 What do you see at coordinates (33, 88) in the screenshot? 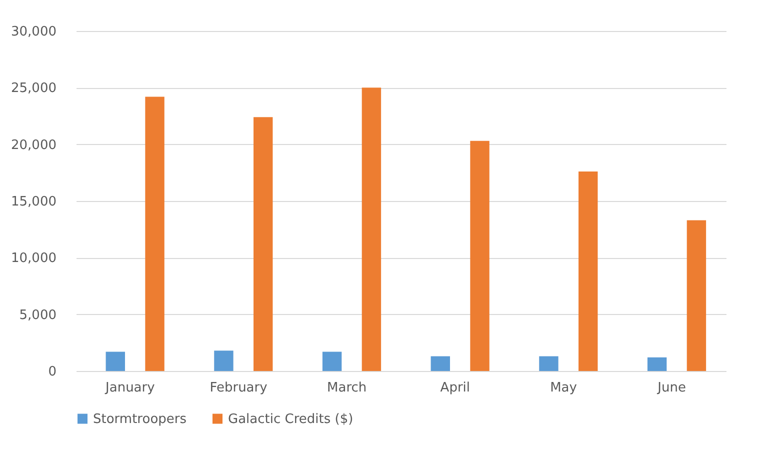
I see `y-tick-label: 25,000` at bounding box center [33, 88].